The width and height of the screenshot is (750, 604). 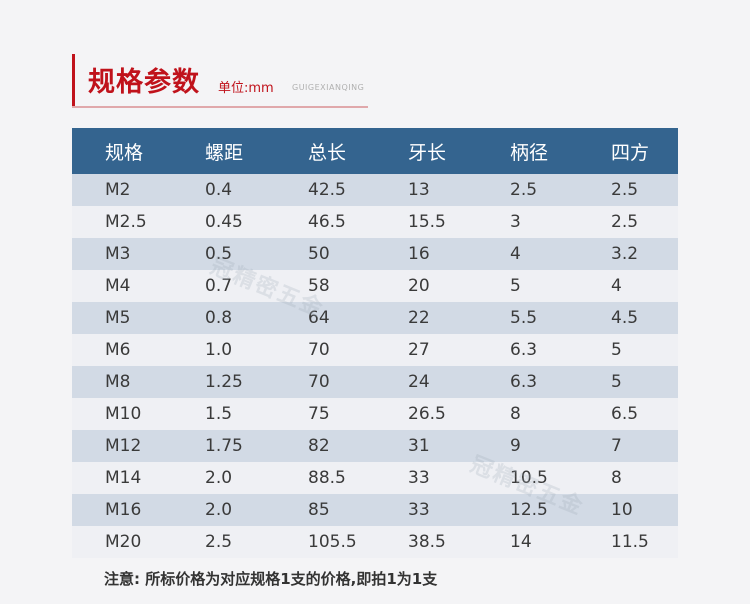 I want to click on table-cell: M20, so click(x=122, y=542).